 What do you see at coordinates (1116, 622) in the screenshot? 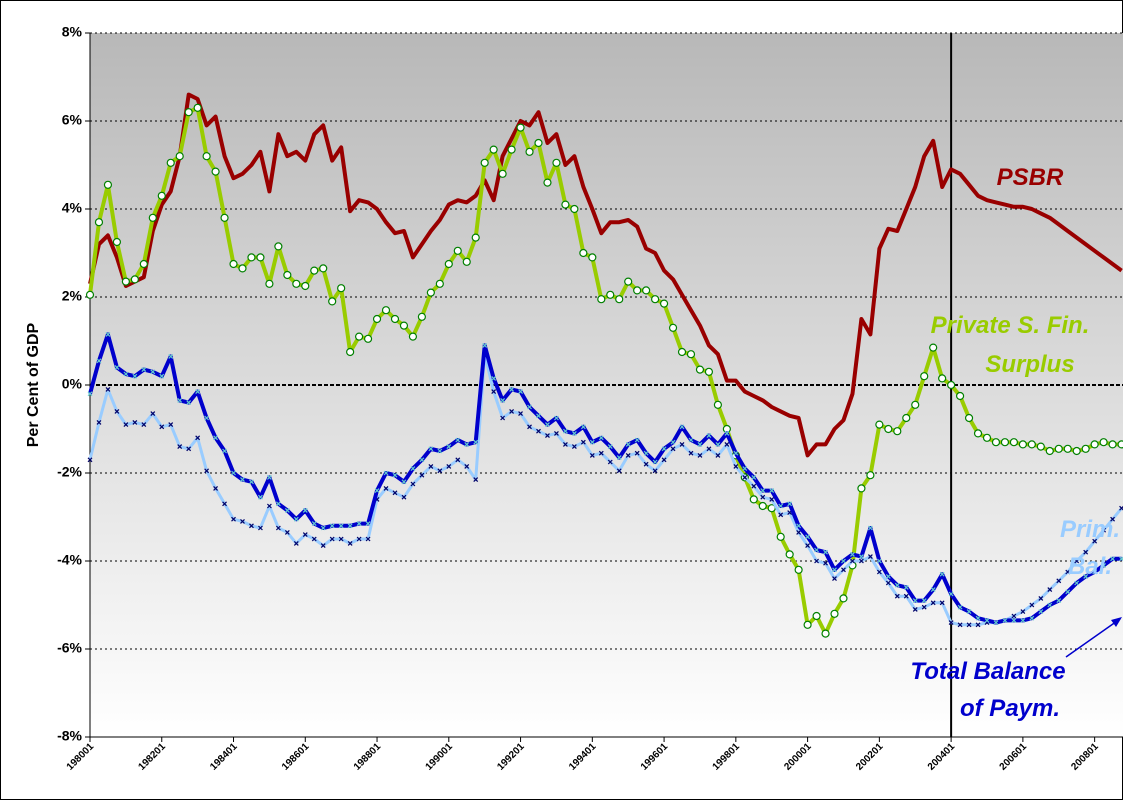
I see `arrow-head` at bounding box center [1116, 622].